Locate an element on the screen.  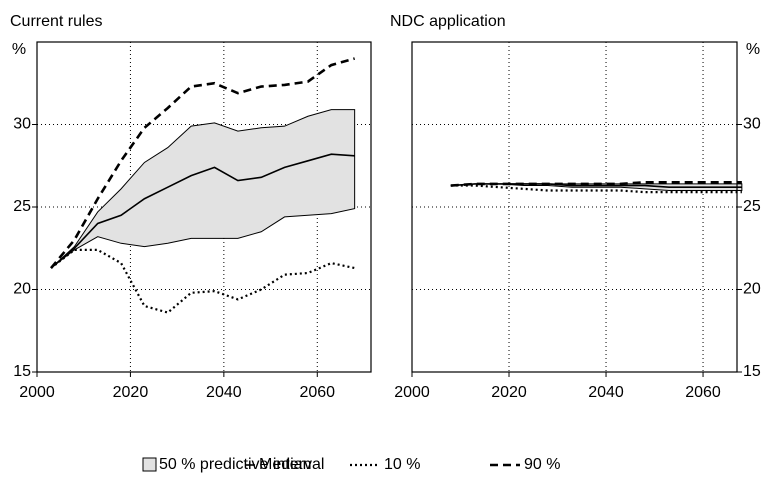
panel-title: Current rules is located at coordinates (56, 21).